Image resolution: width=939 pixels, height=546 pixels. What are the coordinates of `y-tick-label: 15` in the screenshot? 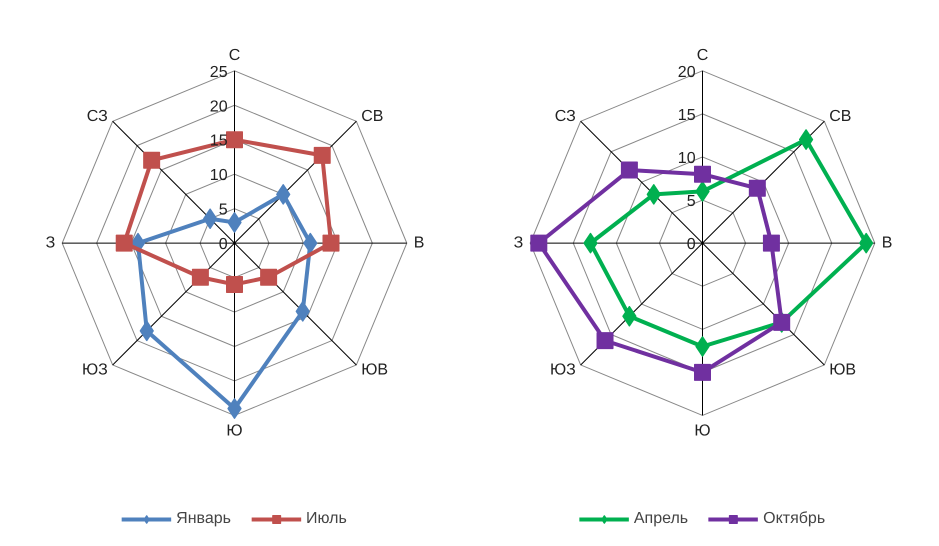 It's located at (687, 115).